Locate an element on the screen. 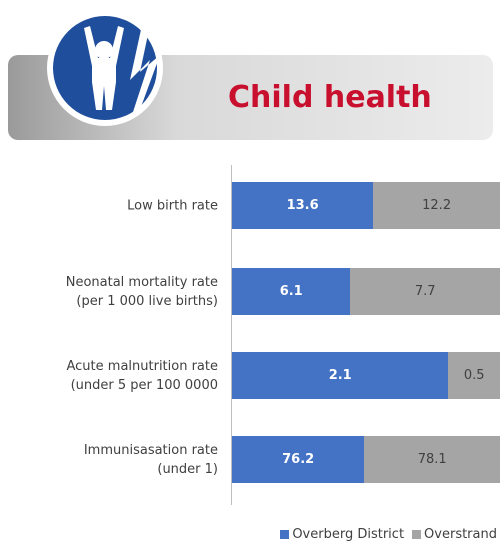 The image size is (501, 548). value-label: 13.6 is located at coordinates (302, 205).